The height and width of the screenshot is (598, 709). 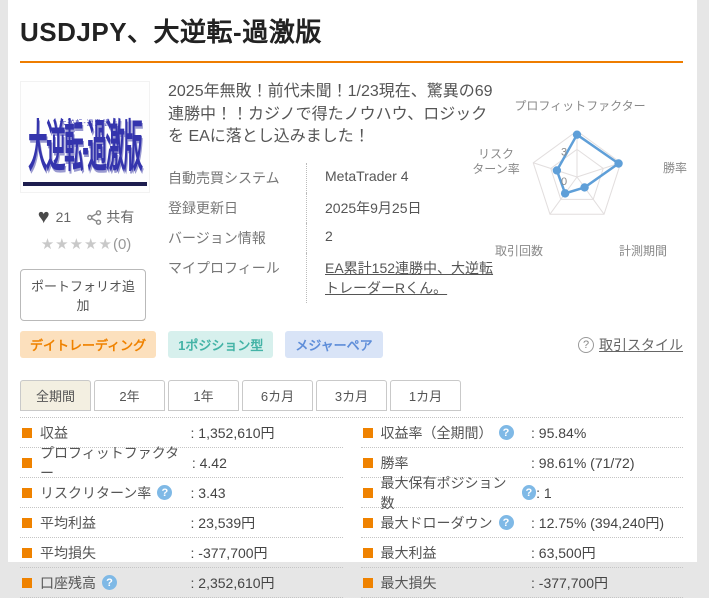 What do you see at coordinates (85, 184) in the screenshot?
I see `product-image-baseline` at bounding box center [85, 184].